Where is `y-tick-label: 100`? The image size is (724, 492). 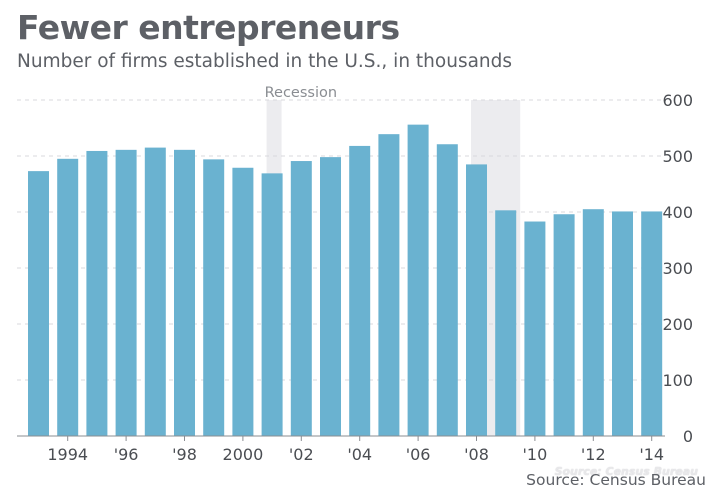
y-tick-label: 100 is located at coordinates (677, 380).